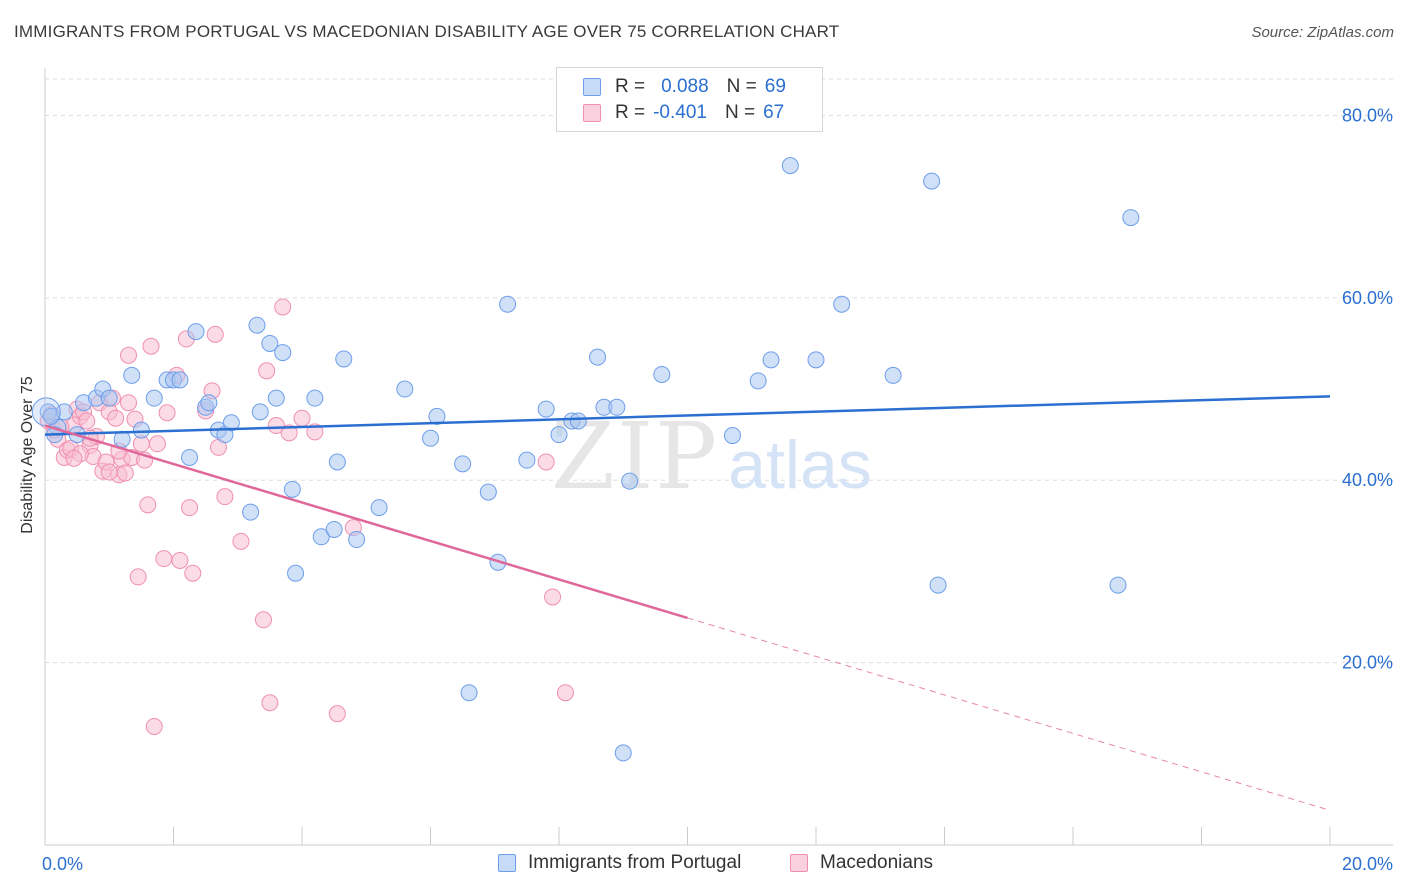 This screenshot has width=1406, height=892. I want to click on y-tick-label: 80.0%, so click(1367, 115).